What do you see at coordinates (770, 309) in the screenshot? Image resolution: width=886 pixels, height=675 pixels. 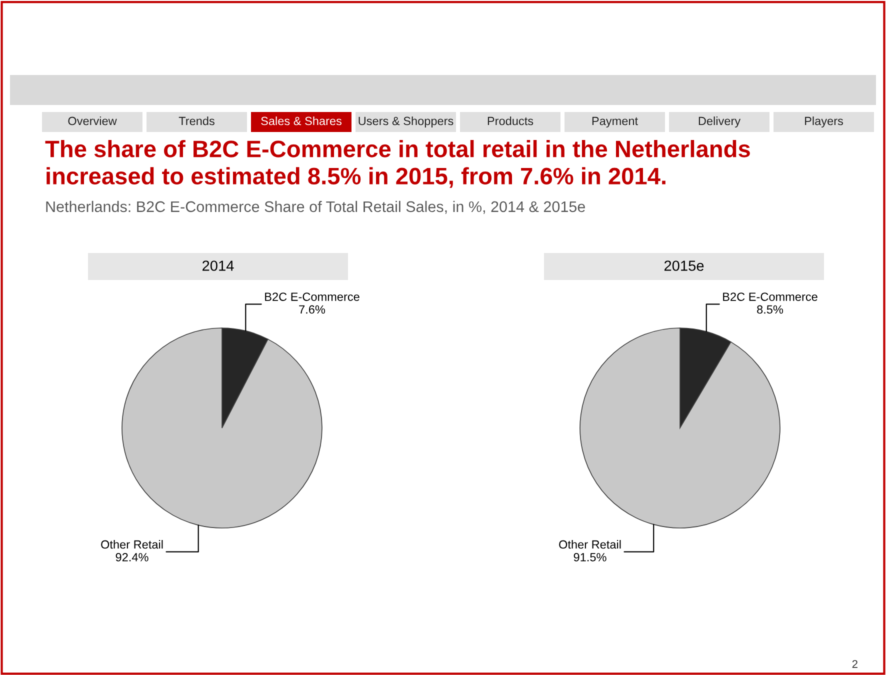 I see `data-label: 8.5%` at bounding box center [770, 309].